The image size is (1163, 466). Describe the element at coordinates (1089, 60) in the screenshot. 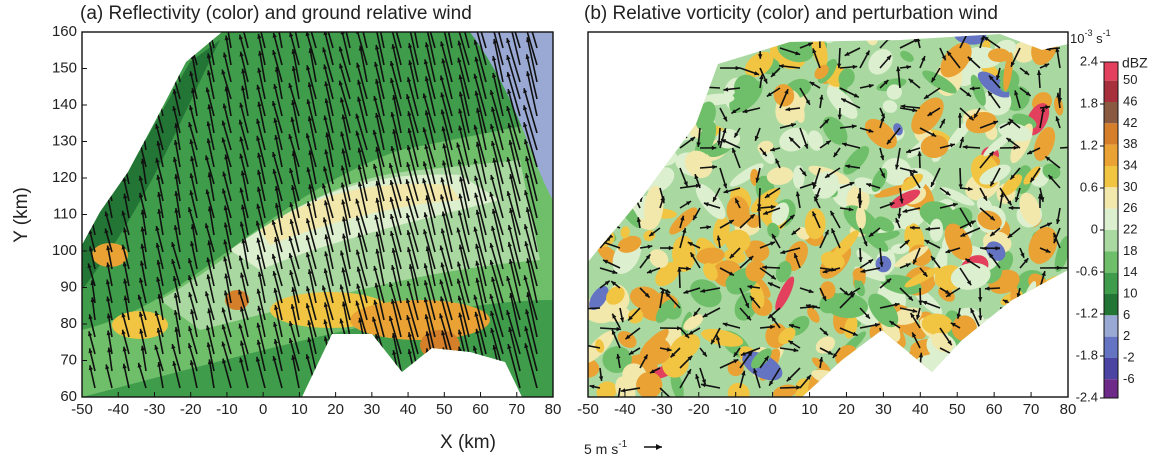

I see `vort-tick-label: 2.4` at that location.